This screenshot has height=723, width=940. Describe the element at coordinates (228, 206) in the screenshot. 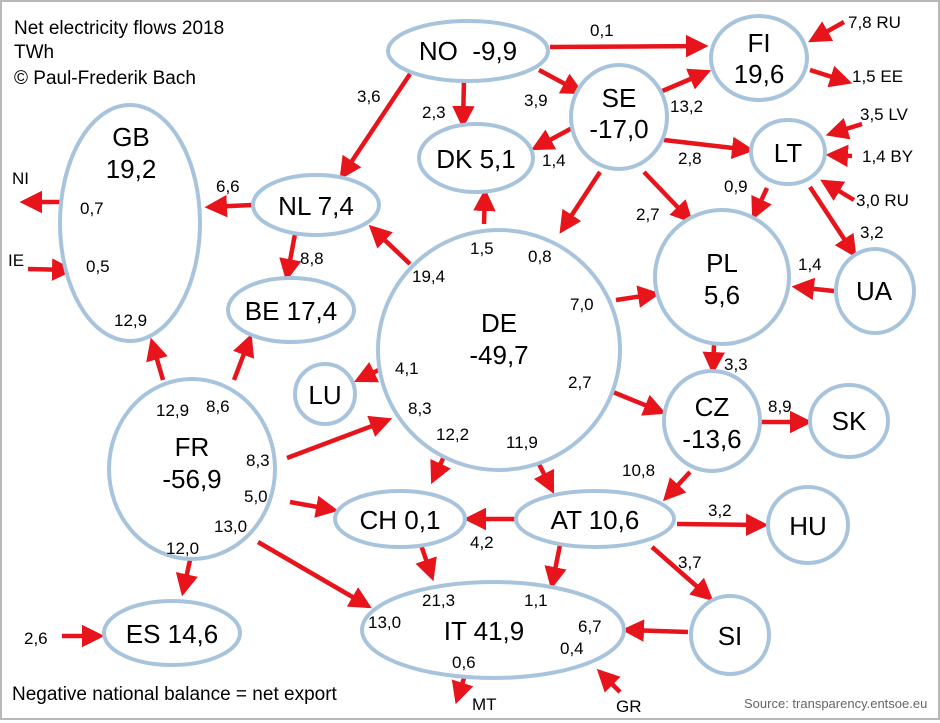

I see `arrow-nl-gb` at that location.